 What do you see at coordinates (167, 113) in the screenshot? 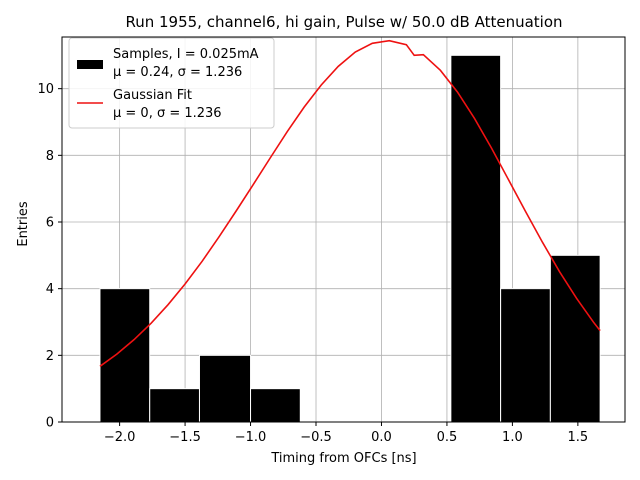
I see `legend-label-fit-stats: μ = 0, σ = 1.236` at bounding box center [167, 113].